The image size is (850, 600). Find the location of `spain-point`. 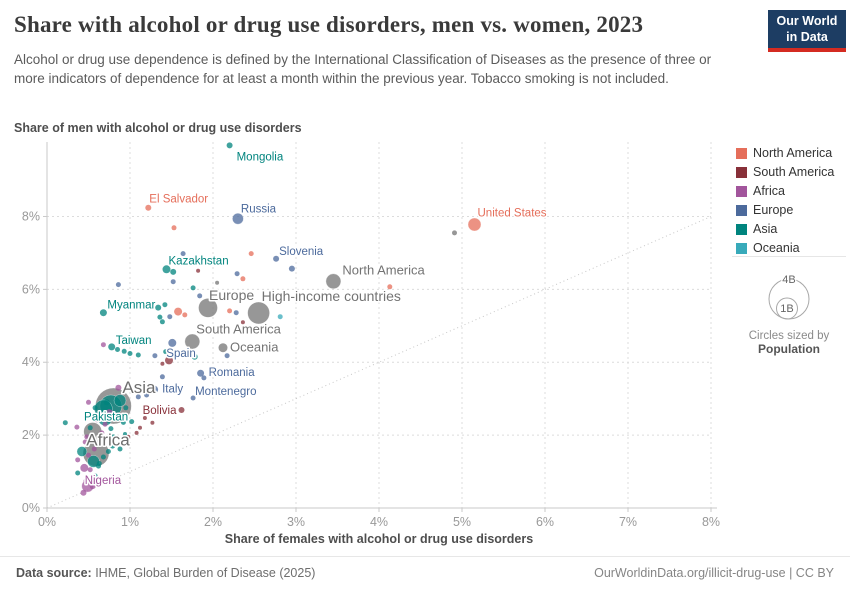

spain-point is located at coordinates (172, 342).